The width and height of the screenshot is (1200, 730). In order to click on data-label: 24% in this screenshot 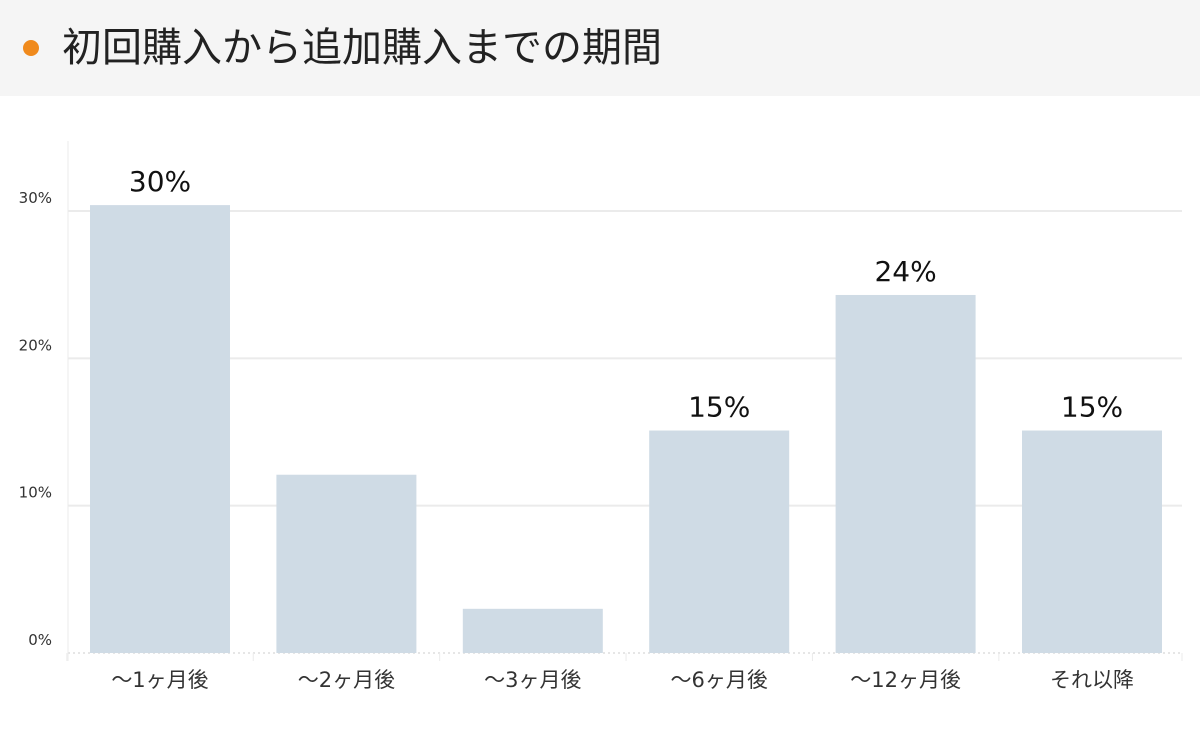, I will do `click(905, 271)`.